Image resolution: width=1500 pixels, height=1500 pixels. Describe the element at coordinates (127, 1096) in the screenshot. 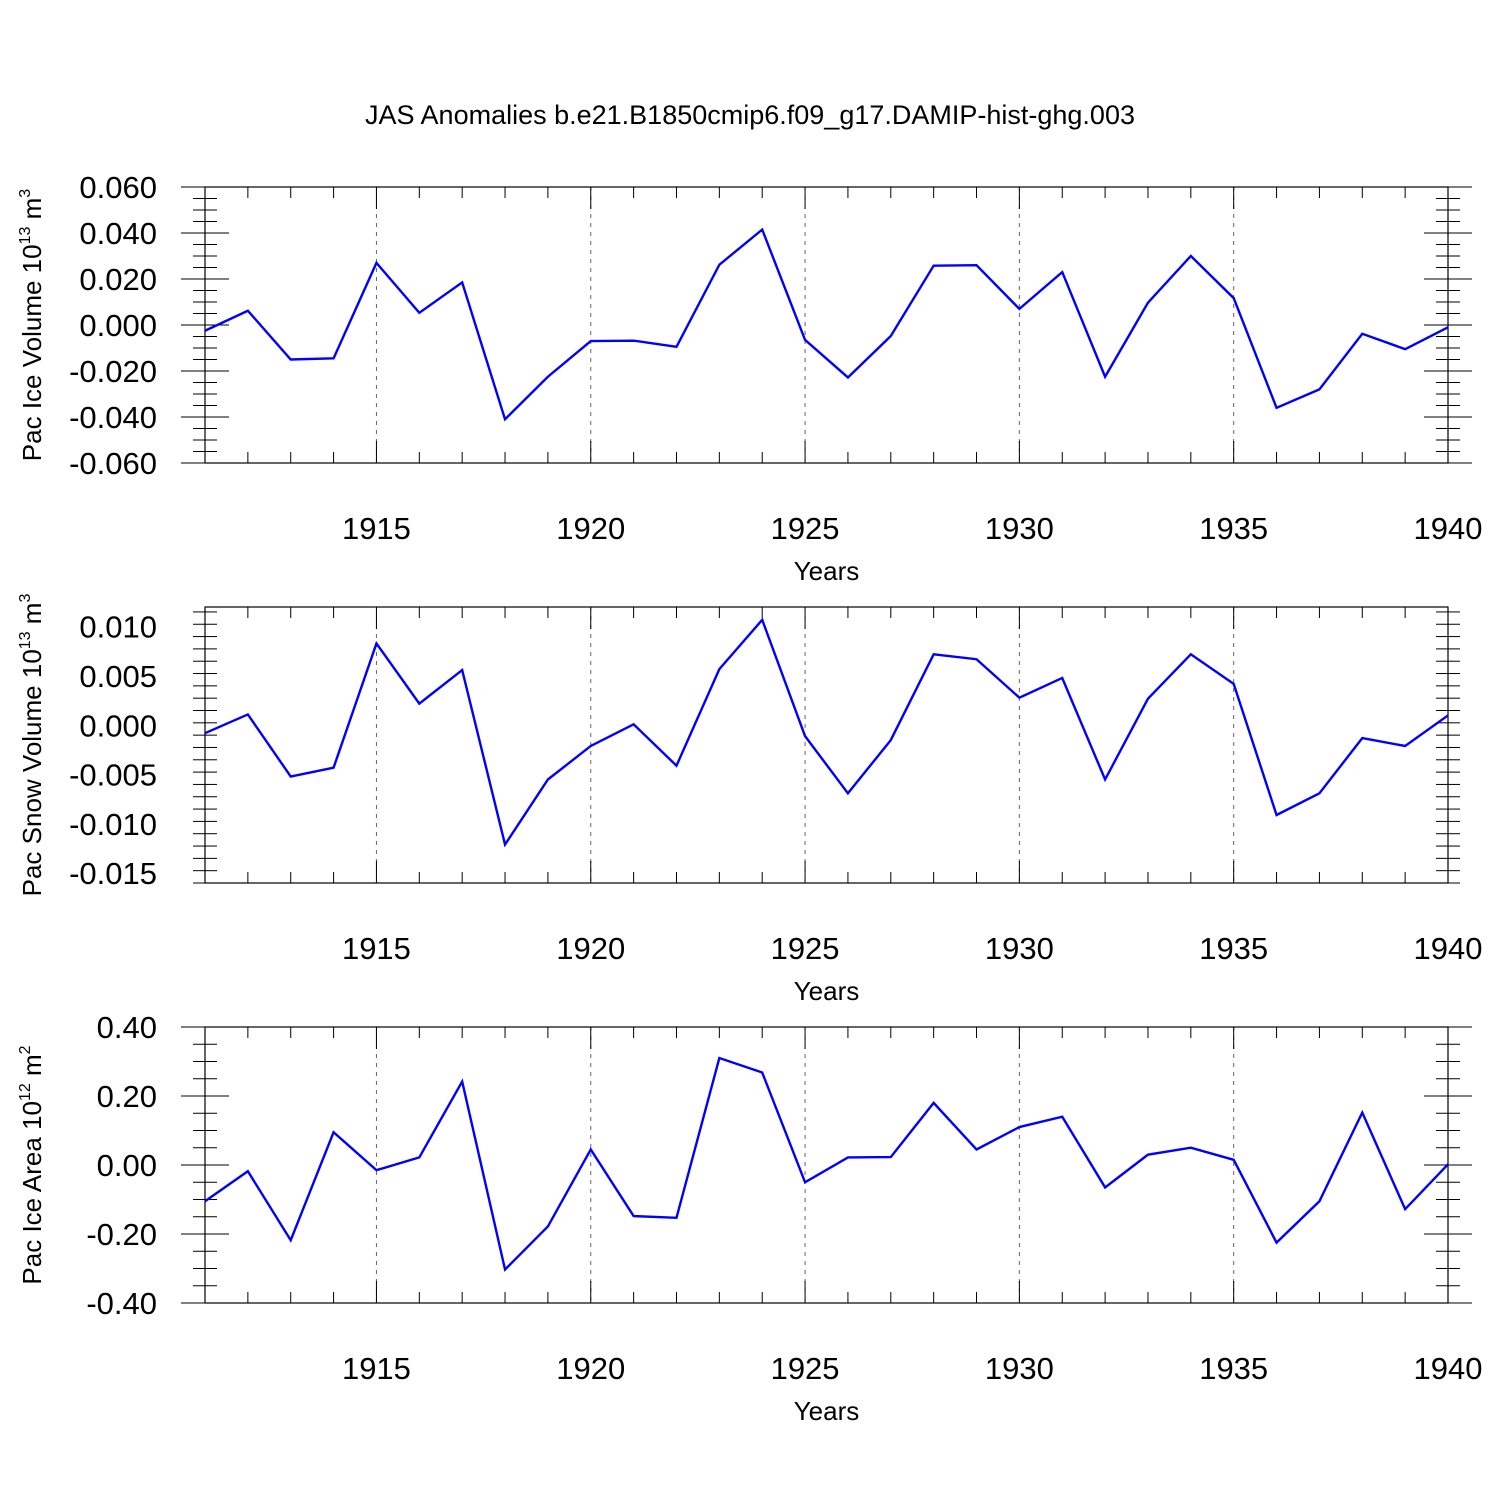

I see `y-tick-label: 0.20` at that location.